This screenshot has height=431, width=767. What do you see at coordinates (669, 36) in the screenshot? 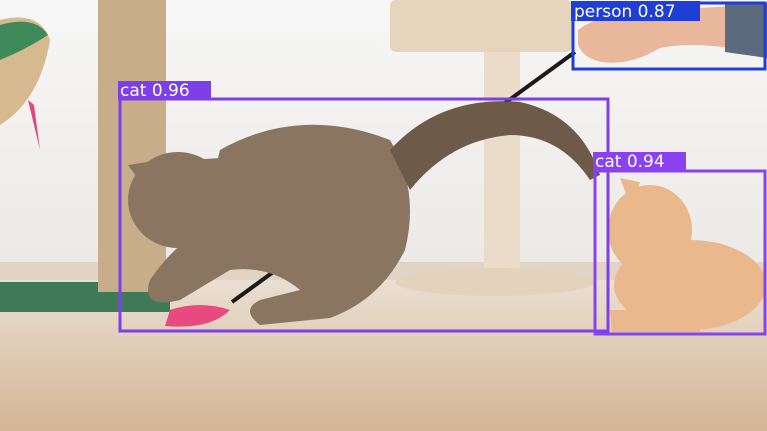
I see `detection-box: person 0.87` at bounding box center [669, 36].